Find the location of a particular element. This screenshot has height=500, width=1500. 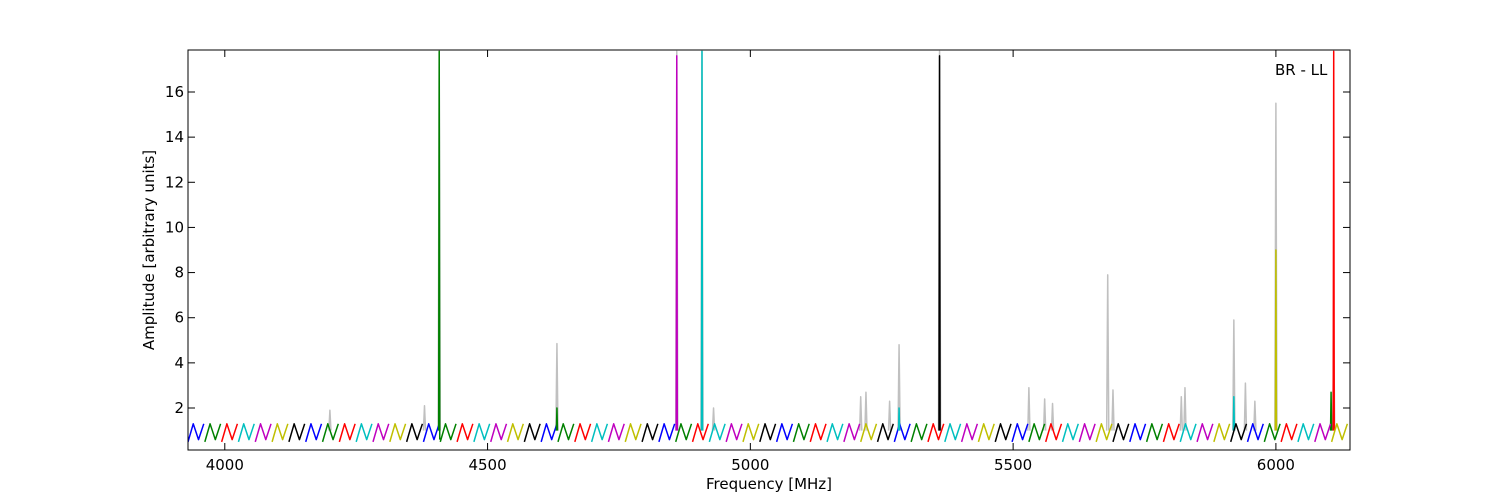

y-tick-label: 6 is located at coordinates (179, 318).